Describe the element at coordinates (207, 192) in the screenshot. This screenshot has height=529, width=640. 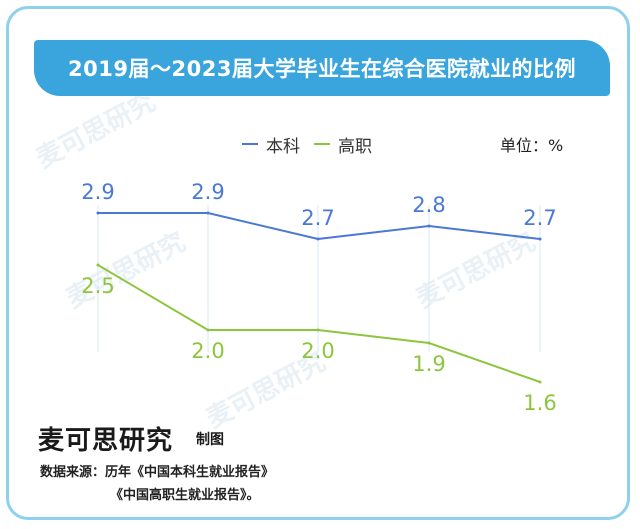
I see `data-label-0-1: 2.9` at that location.